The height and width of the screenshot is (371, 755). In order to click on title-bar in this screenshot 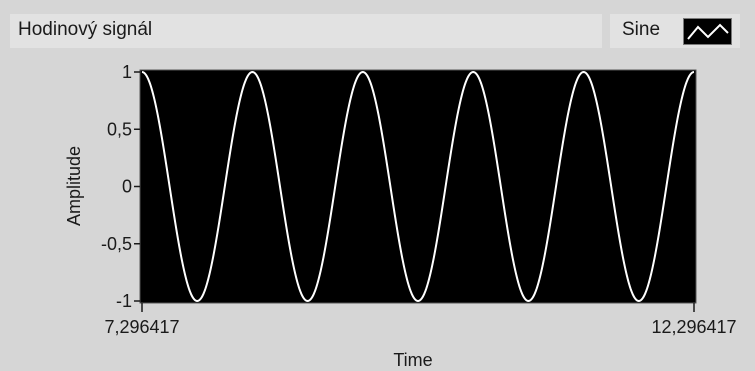, I will do `click(306, 31)`.